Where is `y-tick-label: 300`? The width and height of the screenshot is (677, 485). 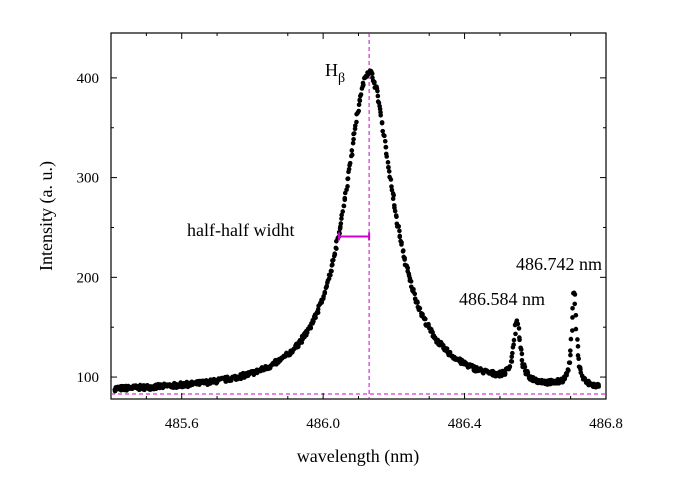
y-tick-label: 300 is located at coordinates (88, 179).